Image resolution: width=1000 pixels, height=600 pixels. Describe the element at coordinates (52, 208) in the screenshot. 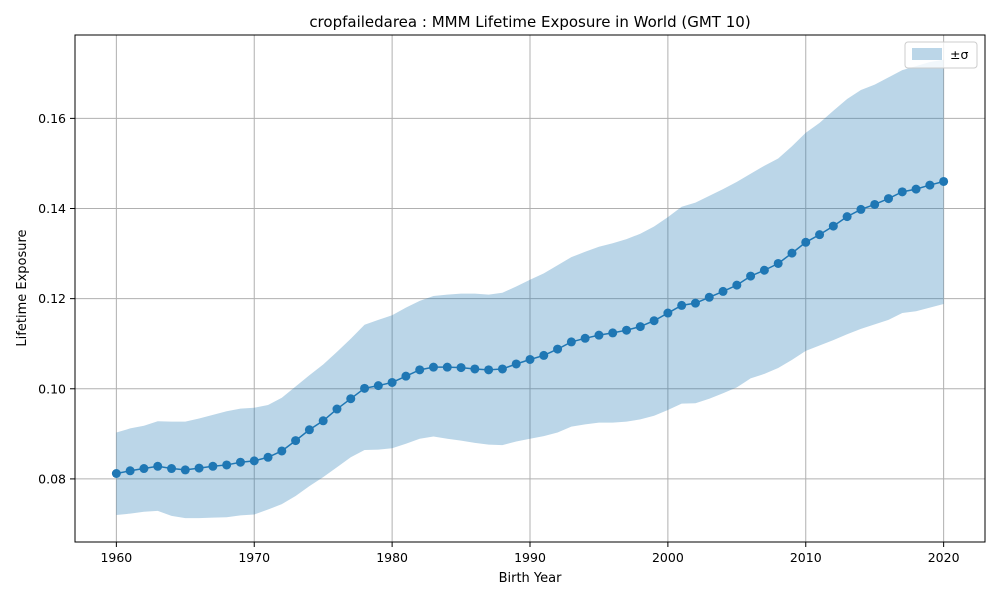

I see `y-tick-label: 0.14` at that location.